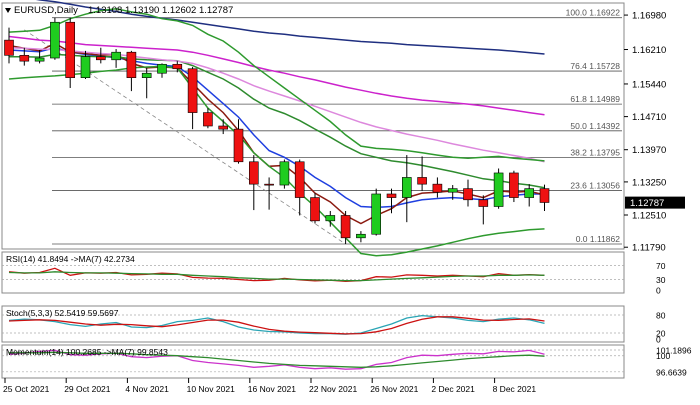  What do you see at coordinates (595, 153) in the screenshot?
I see `fib-label: 38.2 1.13795` at bounding box center [595, 153].